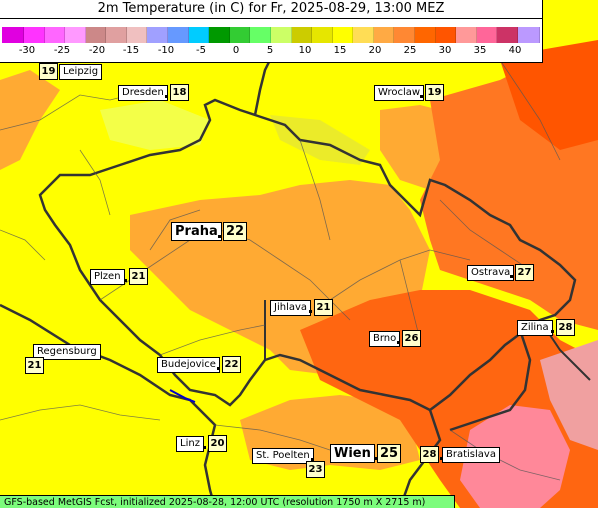  What do you see at coordinates (179, 92) in the screenshot?
I see `temp-badge-dresden: 18` at bounding box center [179, 92].